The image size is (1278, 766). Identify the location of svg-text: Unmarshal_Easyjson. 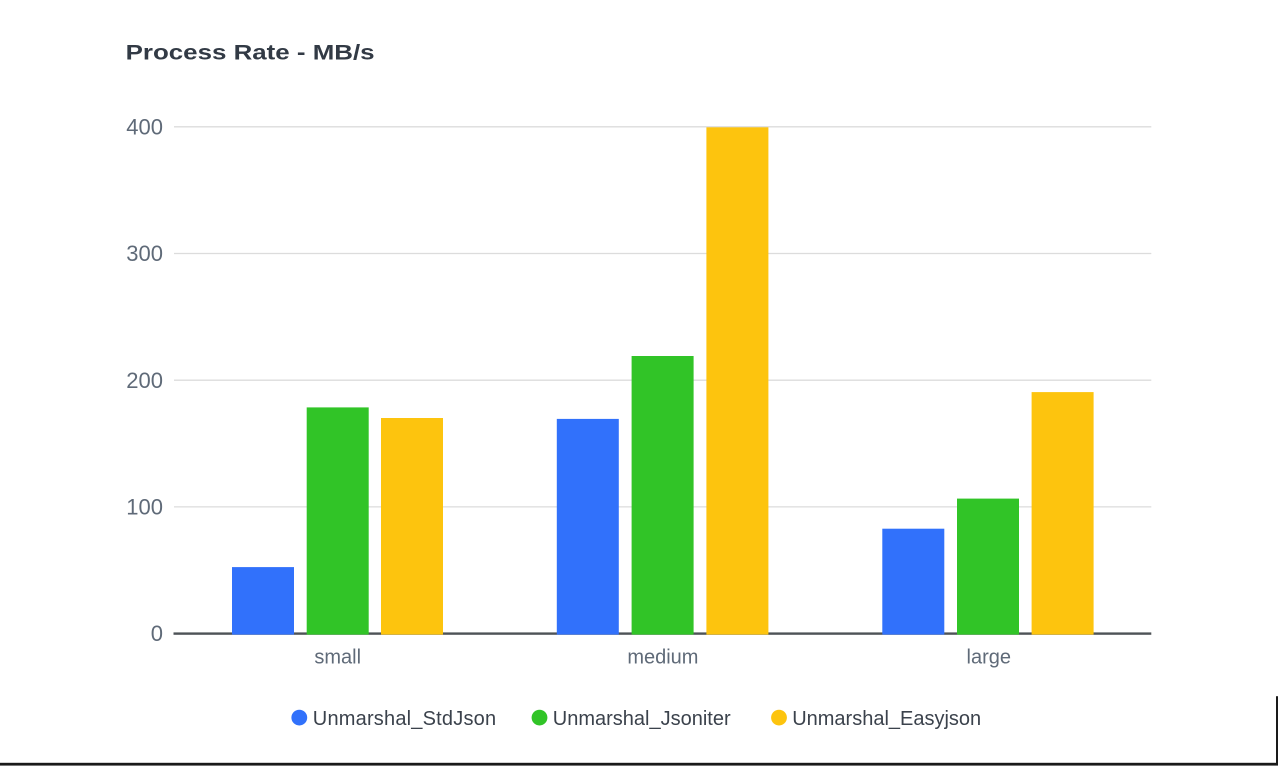
(886, 719).